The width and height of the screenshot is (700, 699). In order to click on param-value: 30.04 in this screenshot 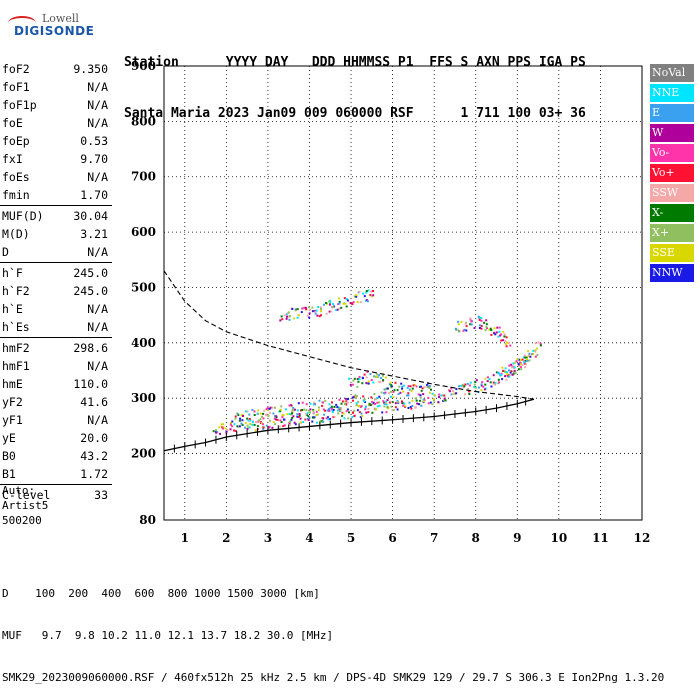, I will do `click(90, 216)`.